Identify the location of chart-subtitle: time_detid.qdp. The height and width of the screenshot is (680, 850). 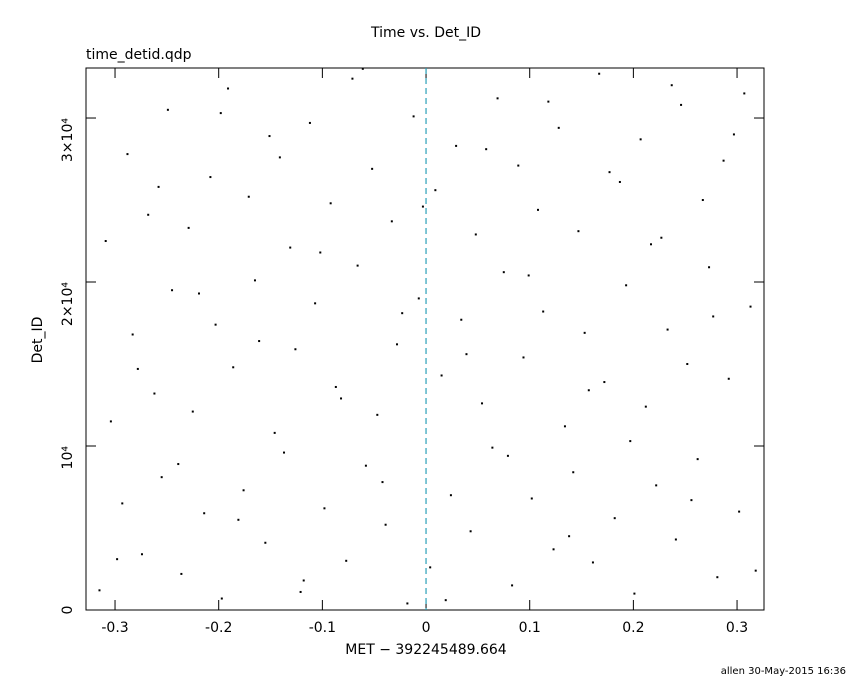
(139, 55).